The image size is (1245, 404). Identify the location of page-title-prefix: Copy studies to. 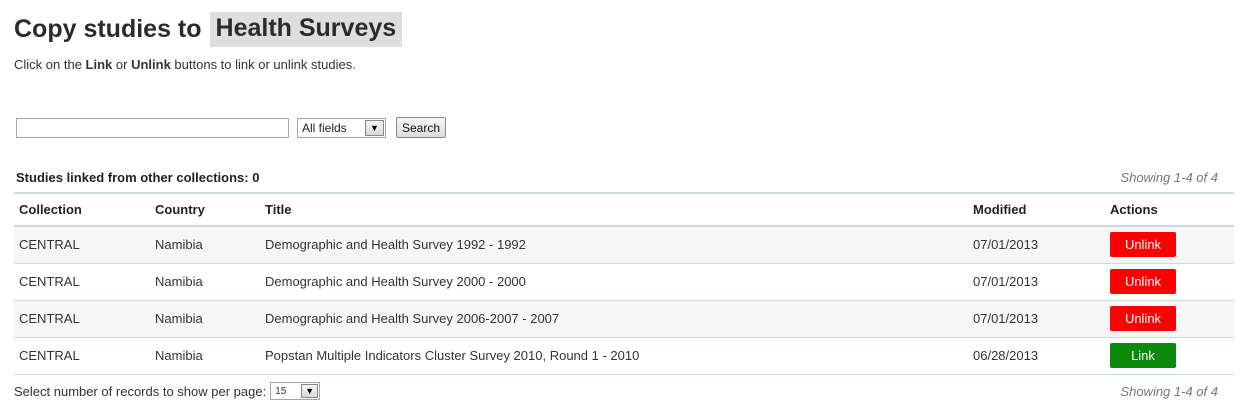
(108, 28).